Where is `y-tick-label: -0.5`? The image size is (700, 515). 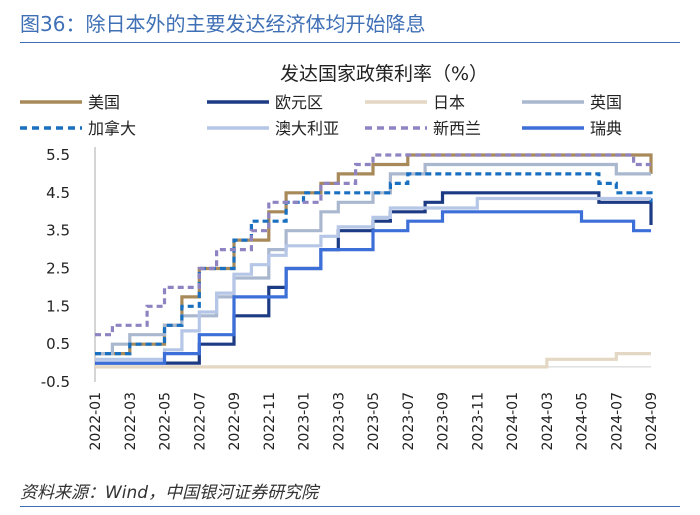
y-tick-label: -0.5 is located at coordinates (55, 382).